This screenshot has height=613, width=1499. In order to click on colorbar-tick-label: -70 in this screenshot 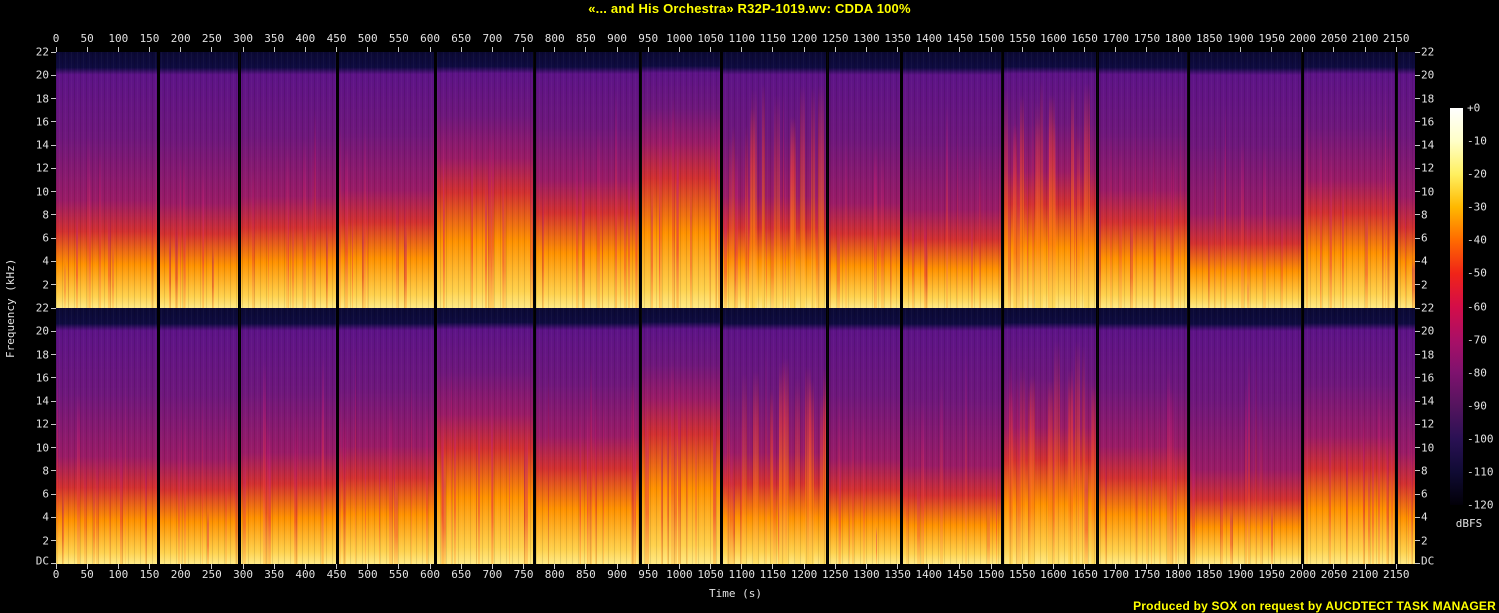, I will do `click(1477, 340)`.